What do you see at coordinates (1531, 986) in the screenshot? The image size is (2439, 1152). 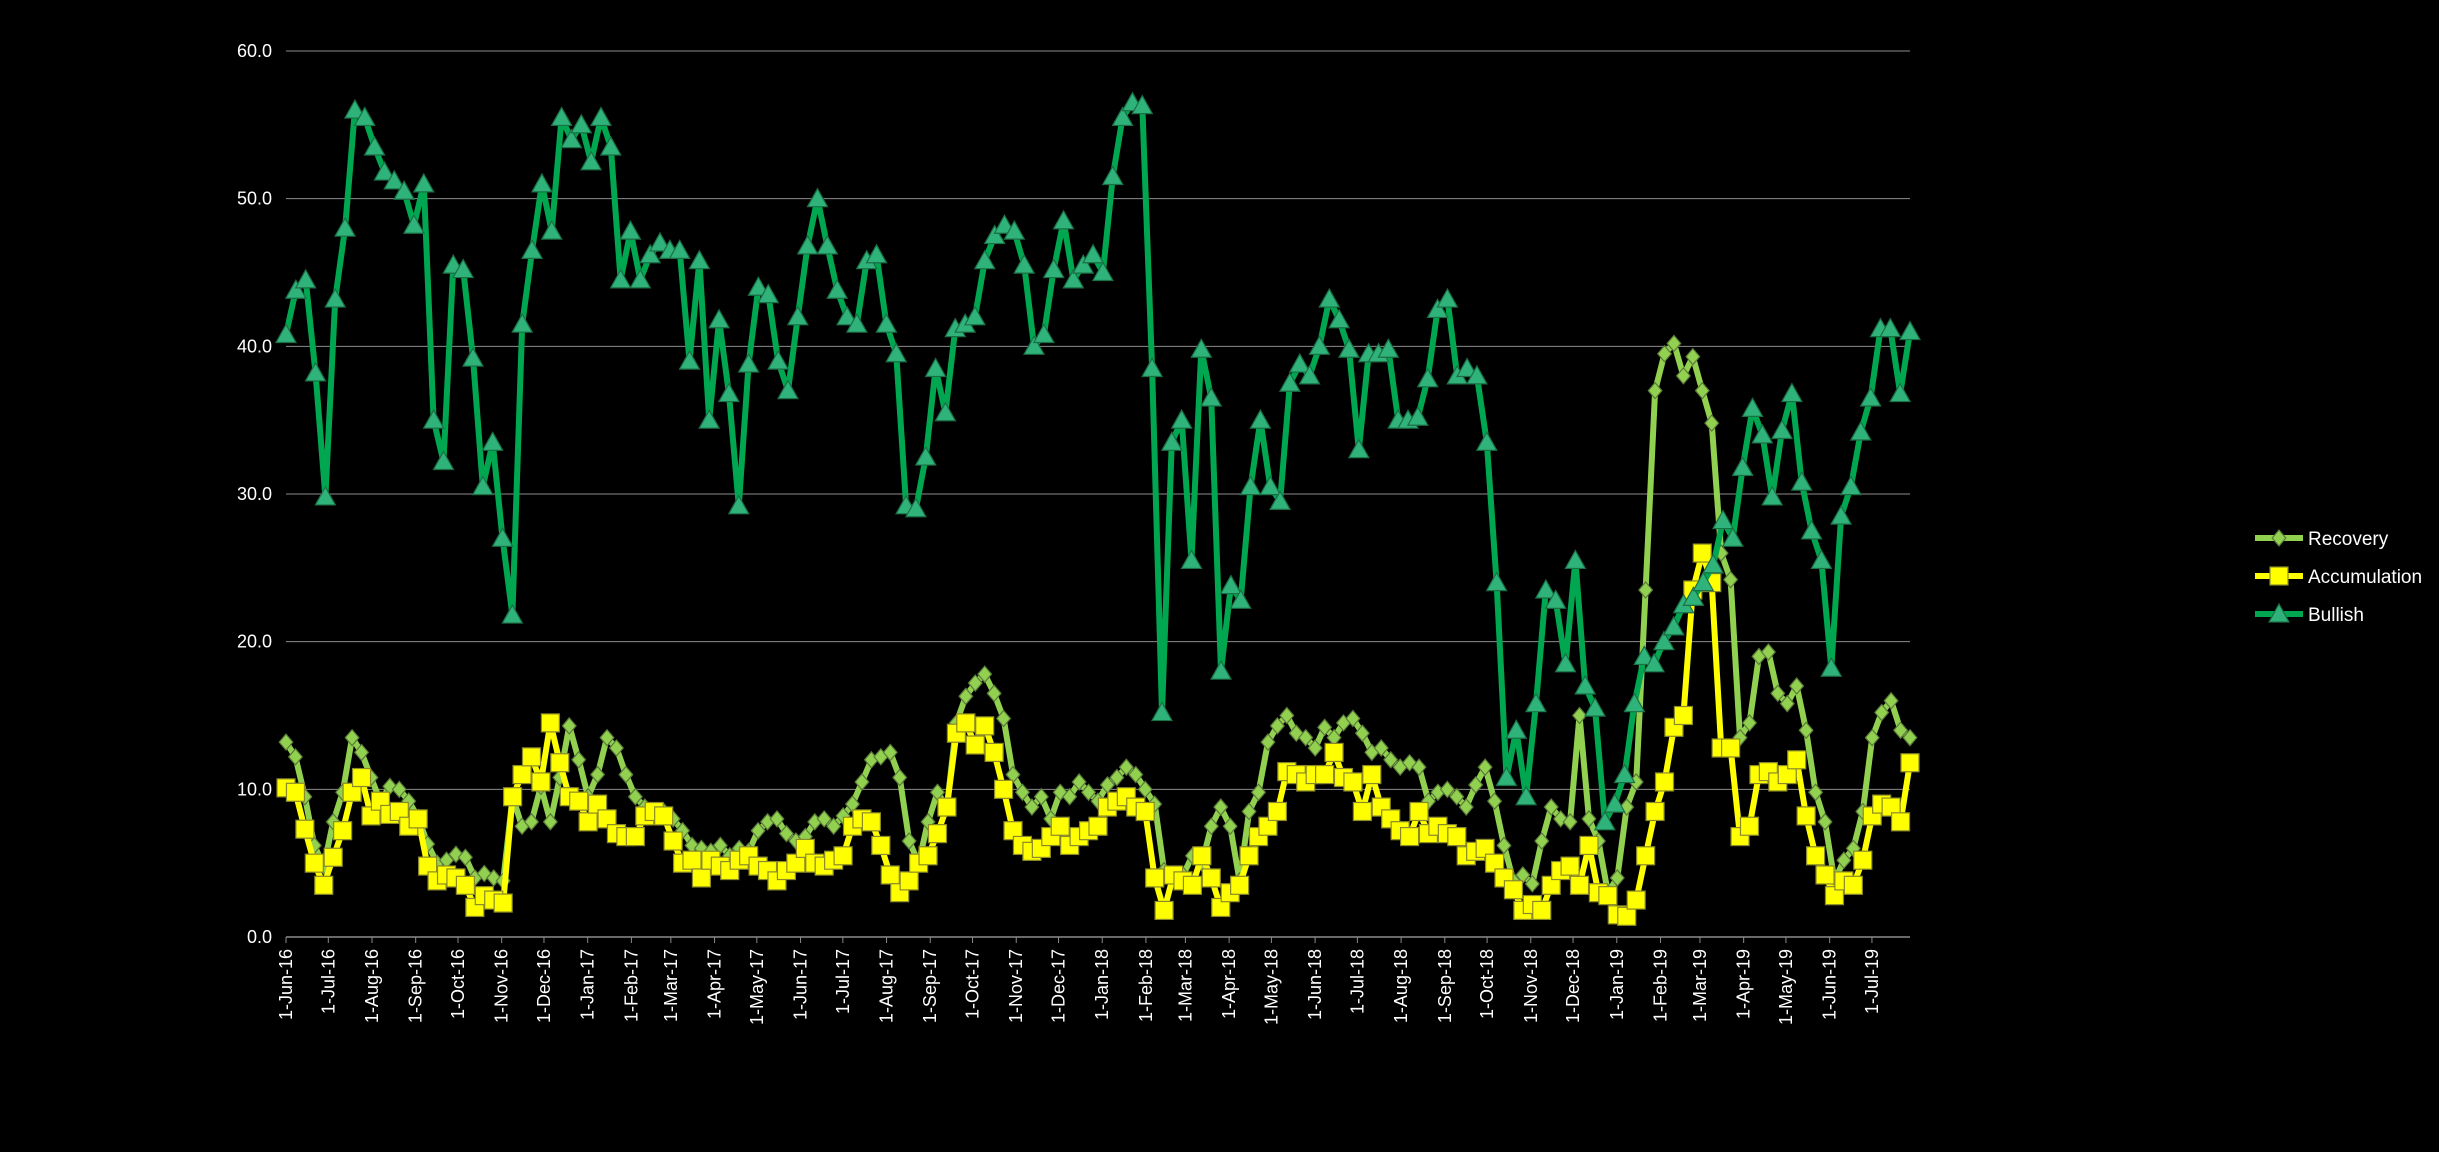 I see `x-tick-label: 1-Nov-18` at bounding box center [1531, 986].